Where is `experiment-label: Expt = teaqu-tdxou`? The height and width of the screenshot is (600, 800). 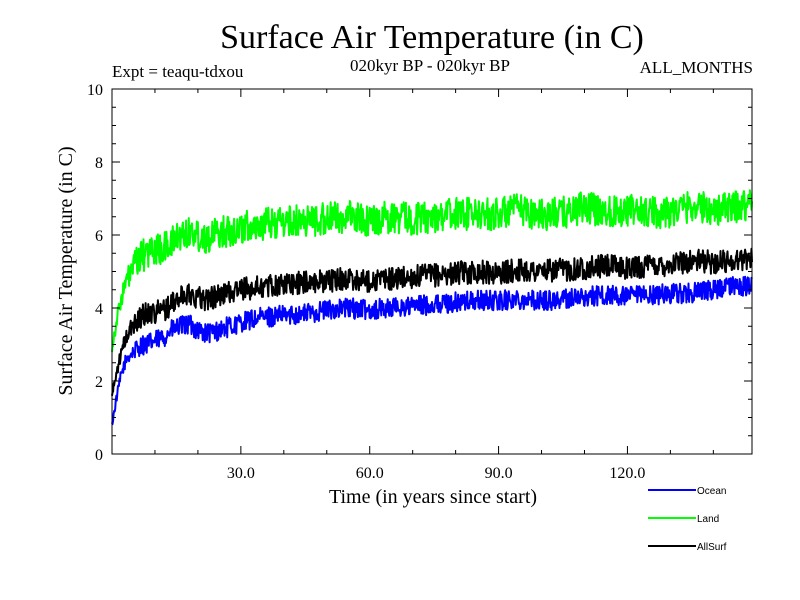 experiment-label: Expt = teaqu-tdxou is located at coordinates (178, 71).